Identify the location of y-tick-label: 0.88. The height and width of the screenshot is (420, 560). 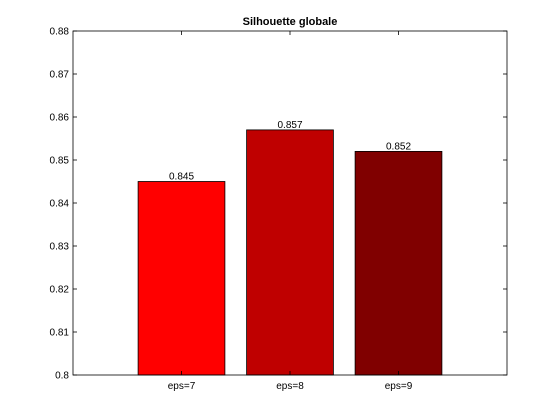
(60, 32).